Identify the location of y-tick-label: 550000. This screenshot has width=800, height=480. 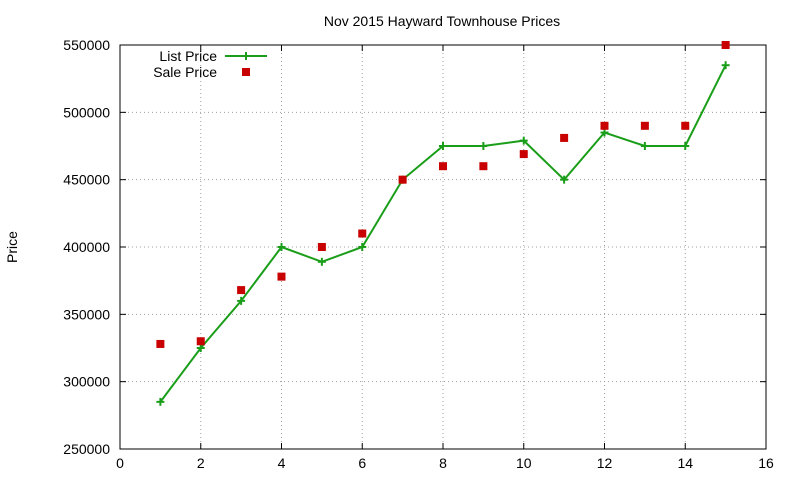
(86, 45).